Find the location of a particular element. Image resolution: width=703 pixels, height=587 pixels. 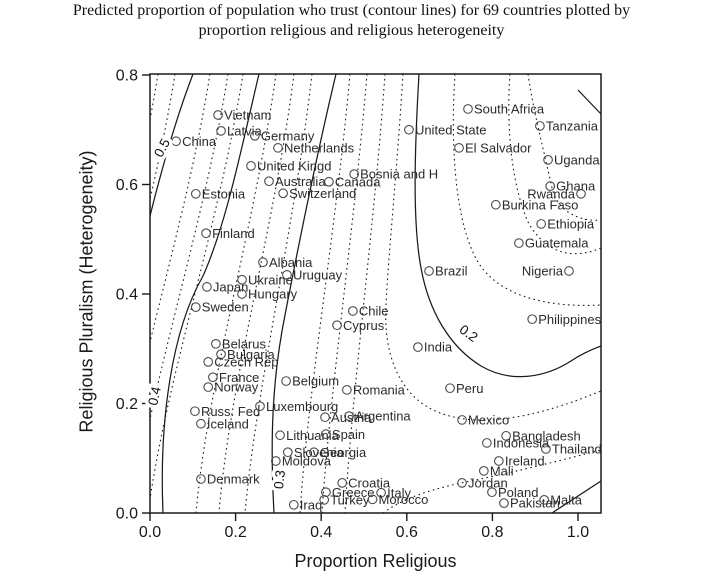

country-label: Bulgaria is located at coordinates (251, 354).